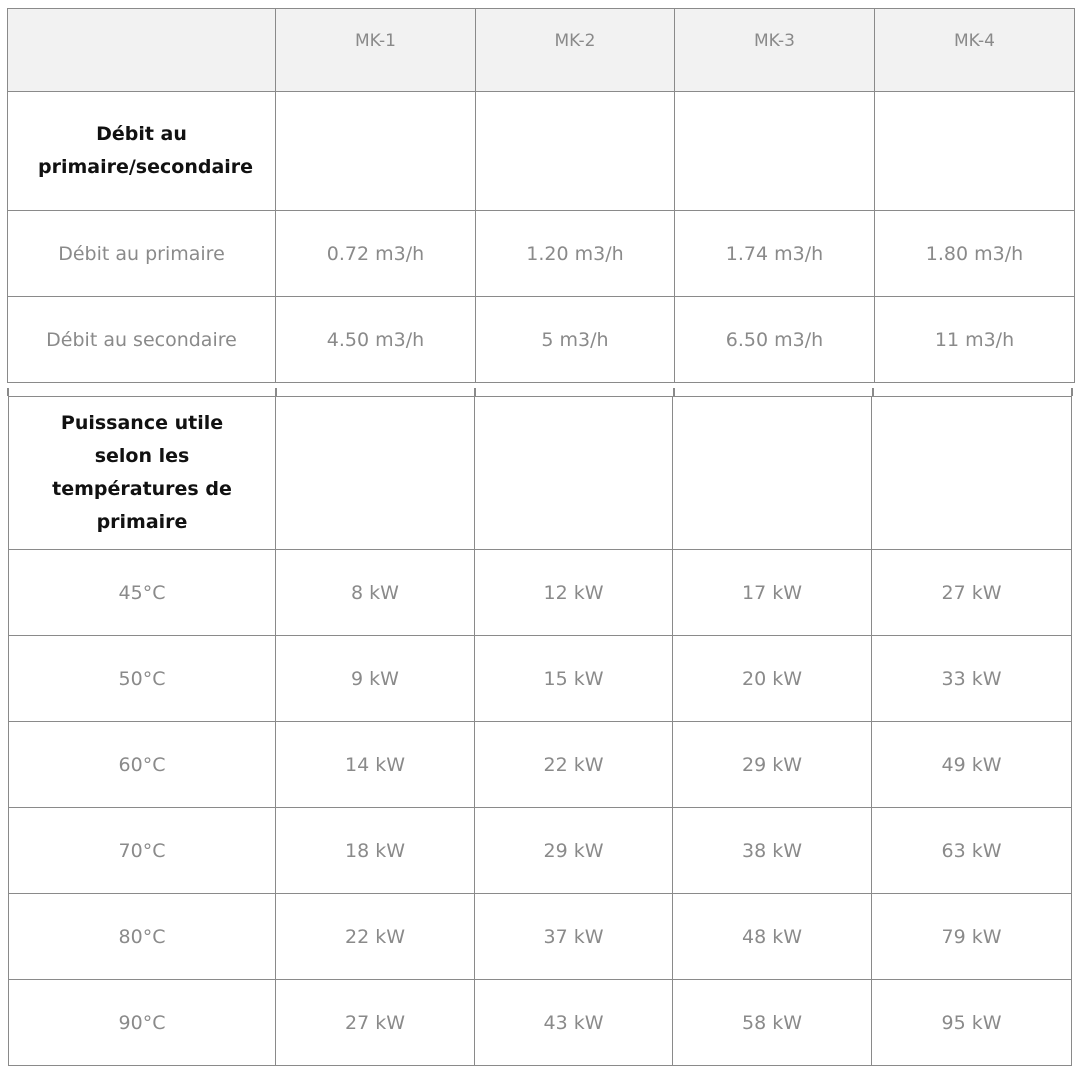 Image resolution: width=1080 pixels, height=1080 pixels. I want to click on value-cell: 58 kW, so click(772, 1022).